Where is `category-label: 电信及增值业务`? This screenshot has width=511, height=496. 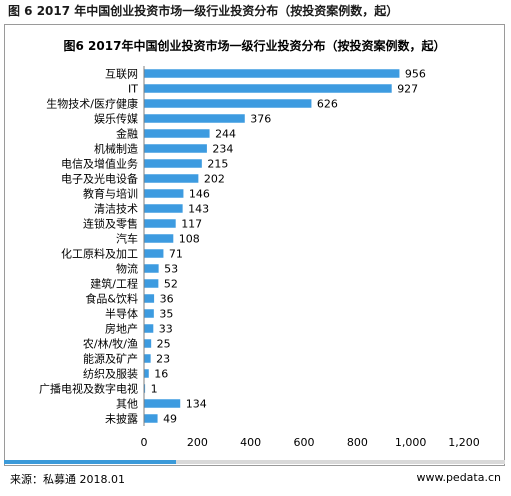 category-label: 电信及增值业务 is located at coordinates (99, 164).